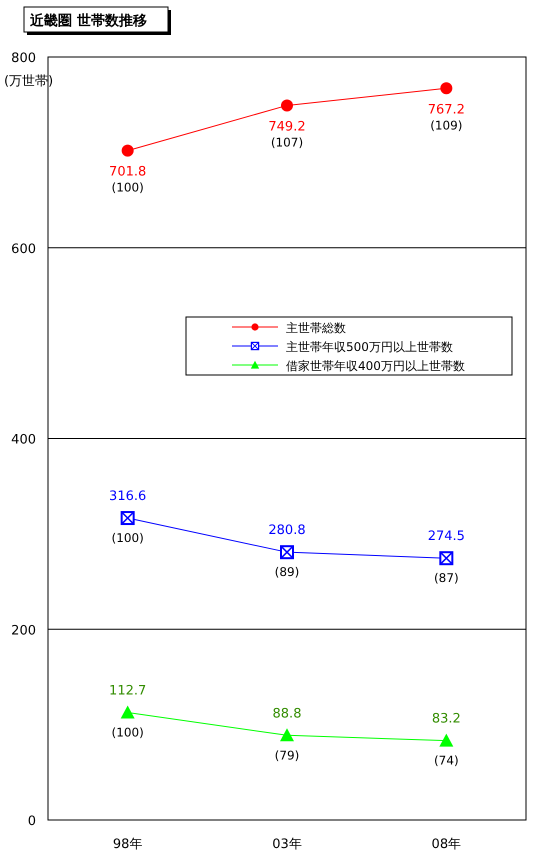  Describe the element at coordinates (287, 530) in the screenshot. I see `data-label: 280.8` at that location.